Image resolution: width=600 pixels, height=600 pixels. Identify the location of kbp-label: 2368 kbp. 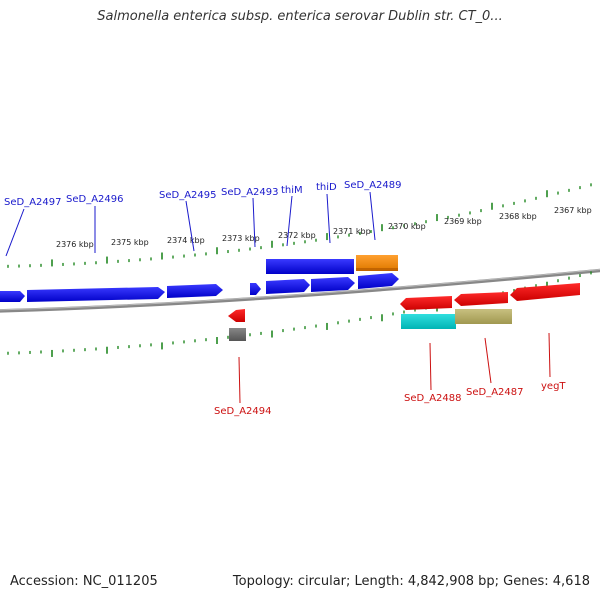
(518, 216).